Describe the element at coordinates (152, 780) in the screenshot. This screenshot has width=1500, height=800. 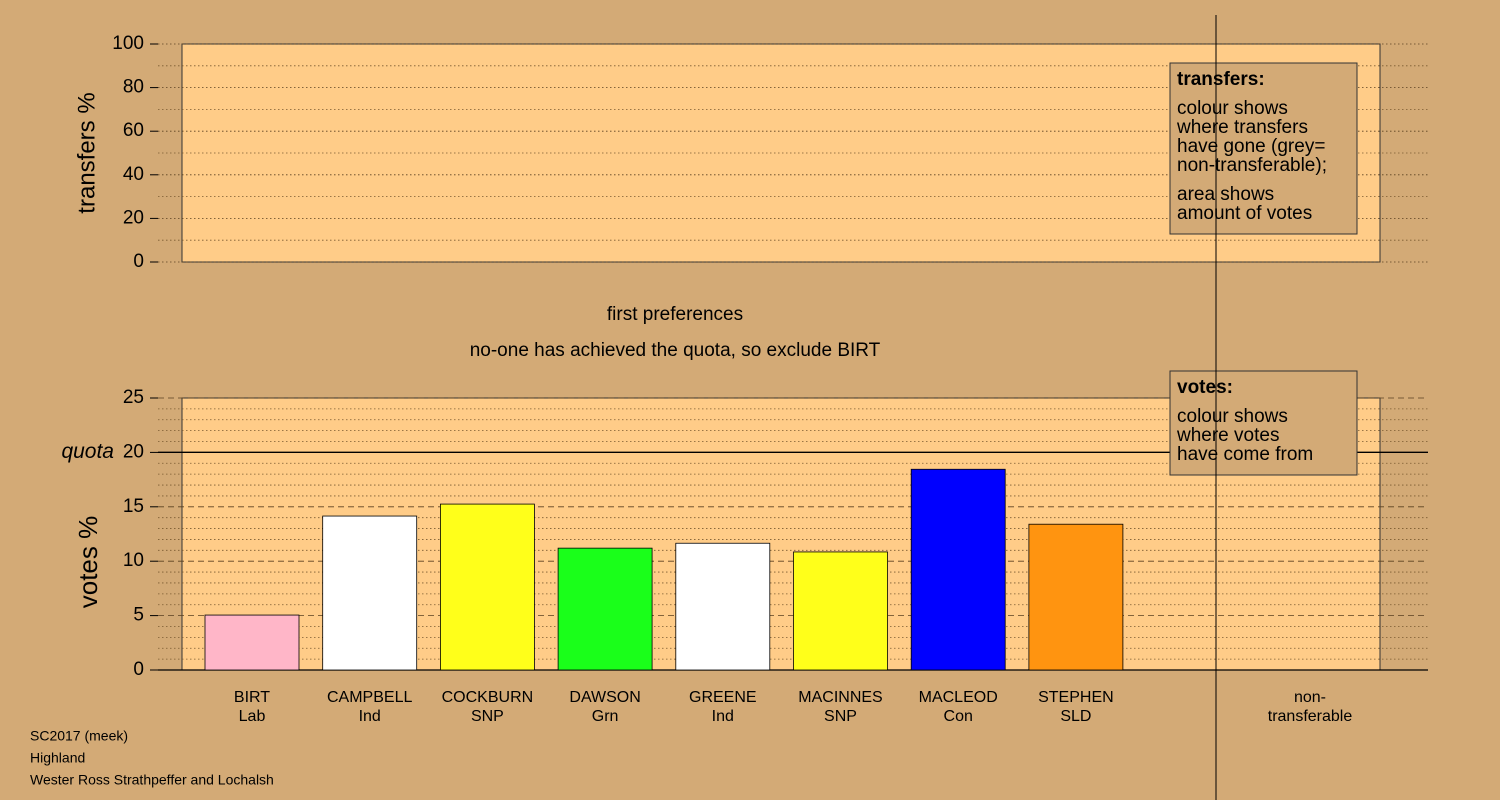
I see `footer-text: Wester Ross Strathpeffer and Lochalsh` at that location.